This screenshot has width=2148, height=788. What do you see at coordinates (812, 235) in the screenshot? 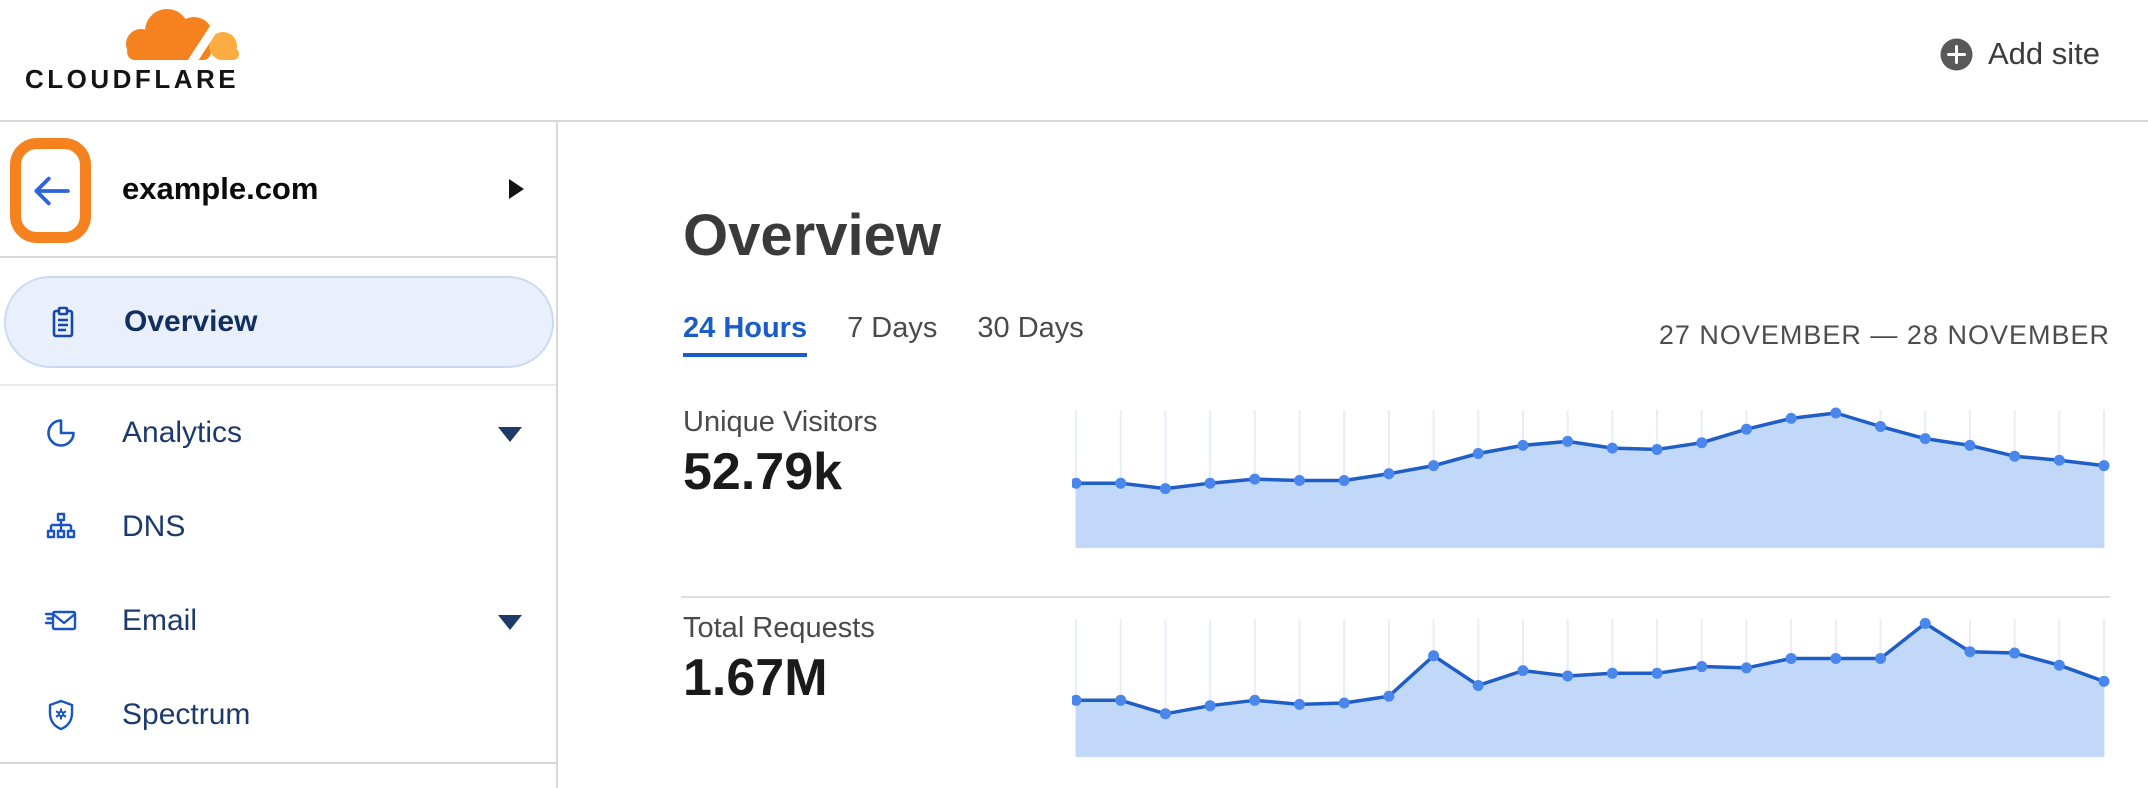
I see `page-title: Overview` at bounding box center [812, 235].